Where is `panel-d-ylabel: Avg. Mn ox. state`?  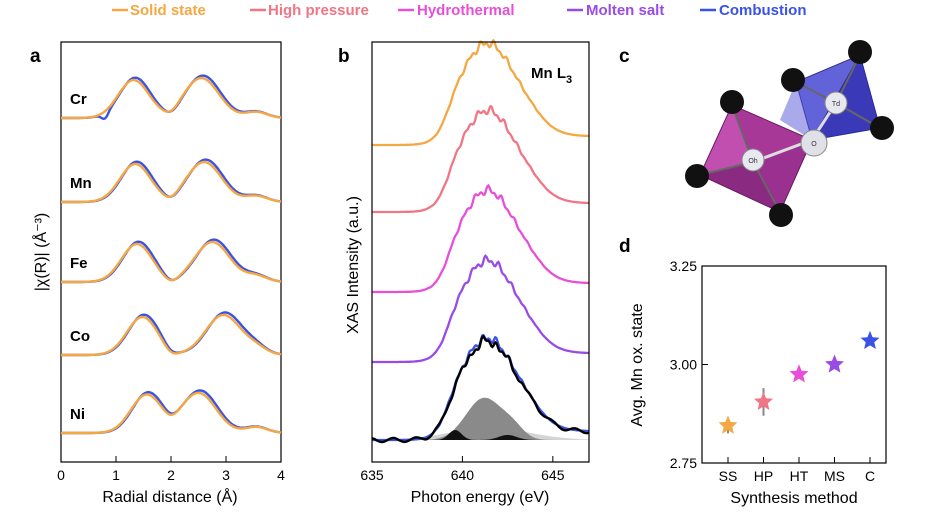 panel-d-ylabel: Avg. Mn ox. state is located at coordinates (637, 364).